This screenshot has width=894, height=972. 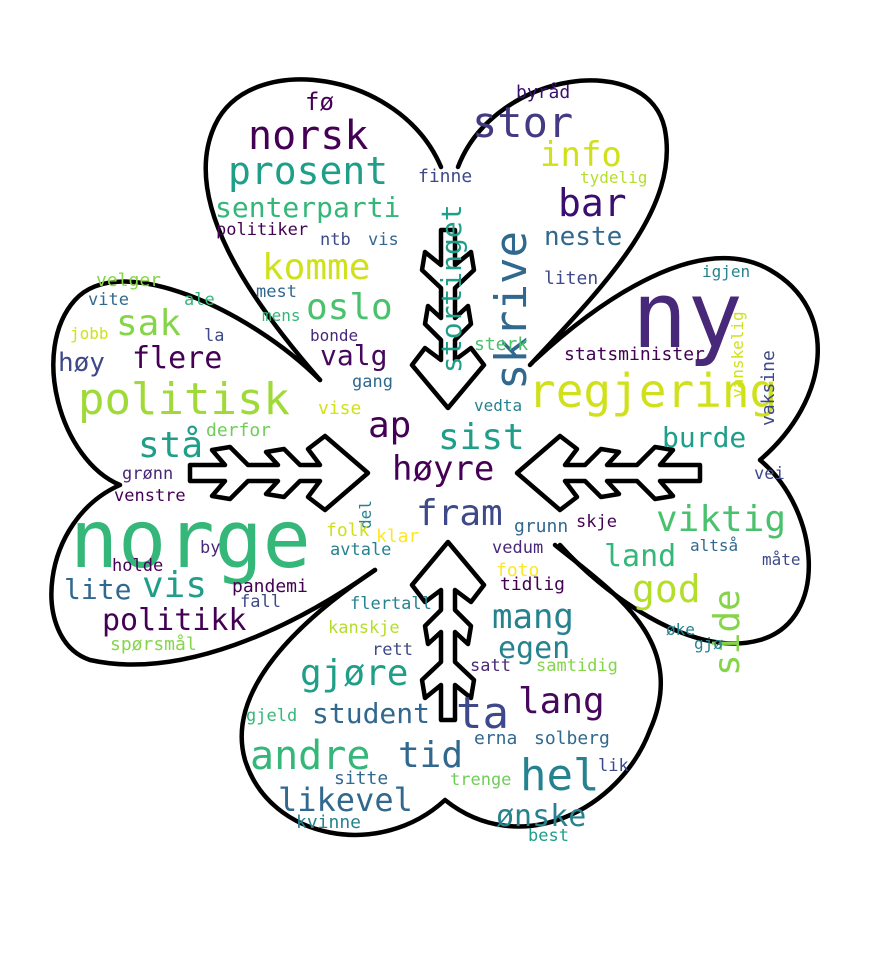 I want to click on word-klar: klar, so click(x=398, y=536).